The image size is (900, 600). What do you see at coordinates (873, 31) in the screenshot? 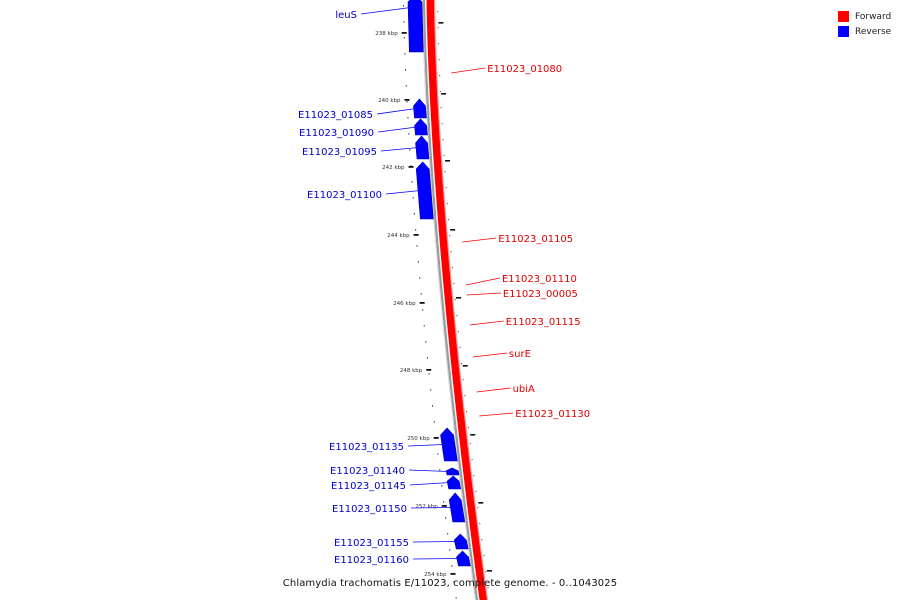
I see `legend-reverse-label: Reverse` at bounding box center [873, 31].